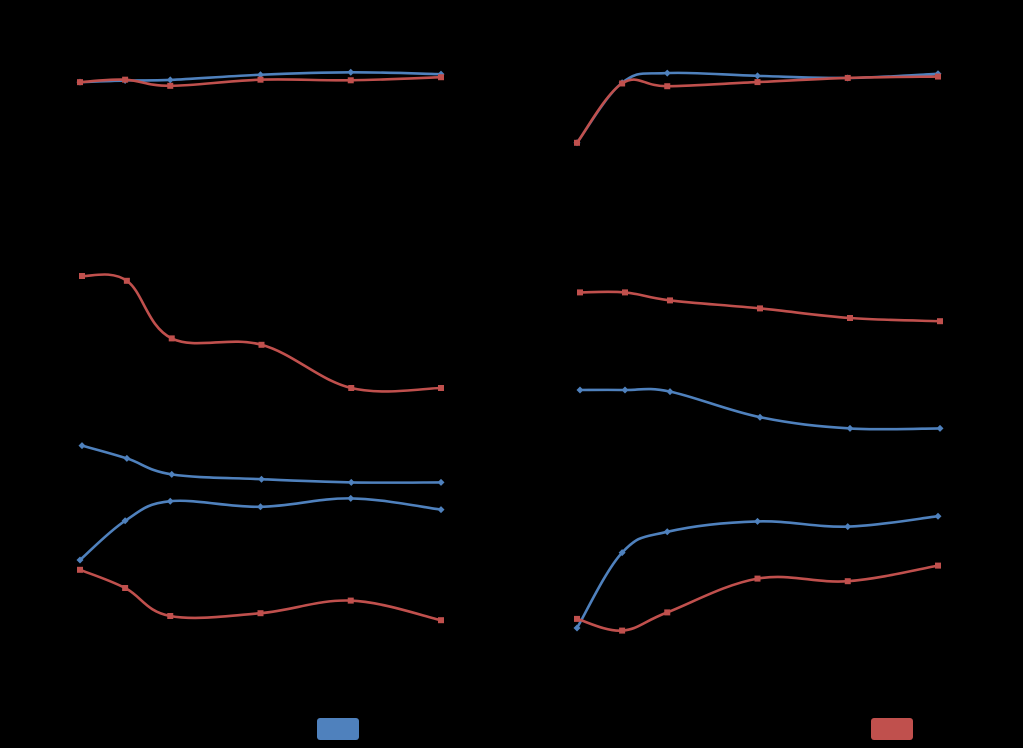 The width and height of the screenshot is (1023, 748). Describe the element at coordinates (260, 559) in the screenshot. I see `chart-panel-bottom-left` at that location.